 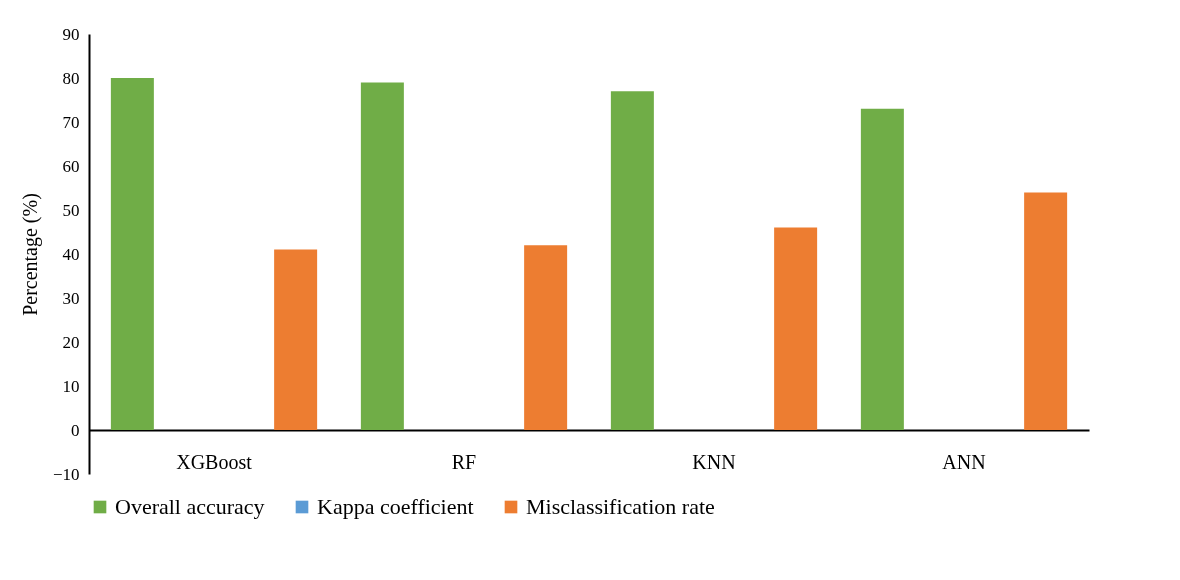 I want to click on y-axis-title: Percentage (%), so click(x=30, y=254).